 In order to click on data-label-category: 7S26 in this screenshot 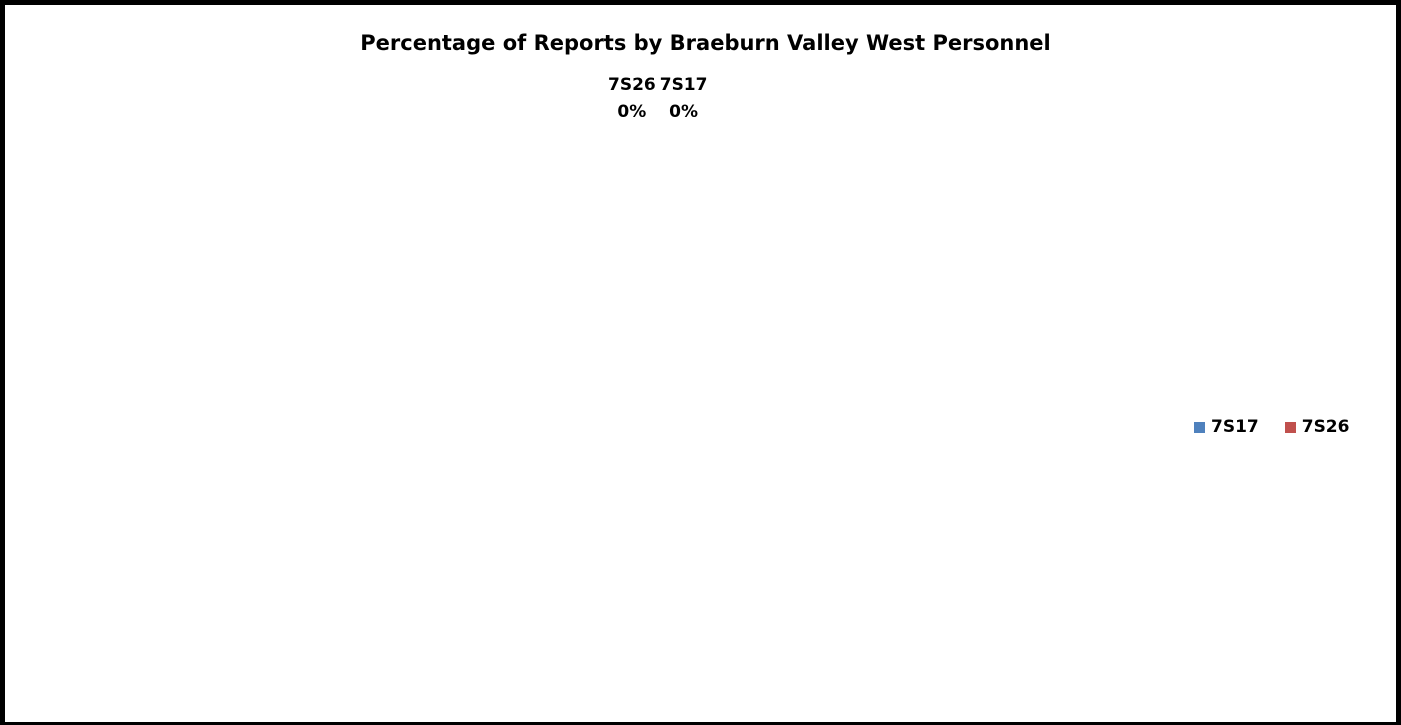, I will do `click(632, 85)`.